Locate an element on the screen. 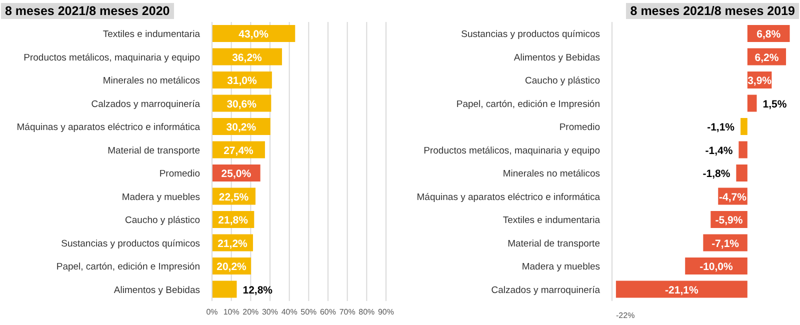 The image size is (800, 325). text: 8 meses 2021/8 meses 2020 is located at coordinates (87, 11).